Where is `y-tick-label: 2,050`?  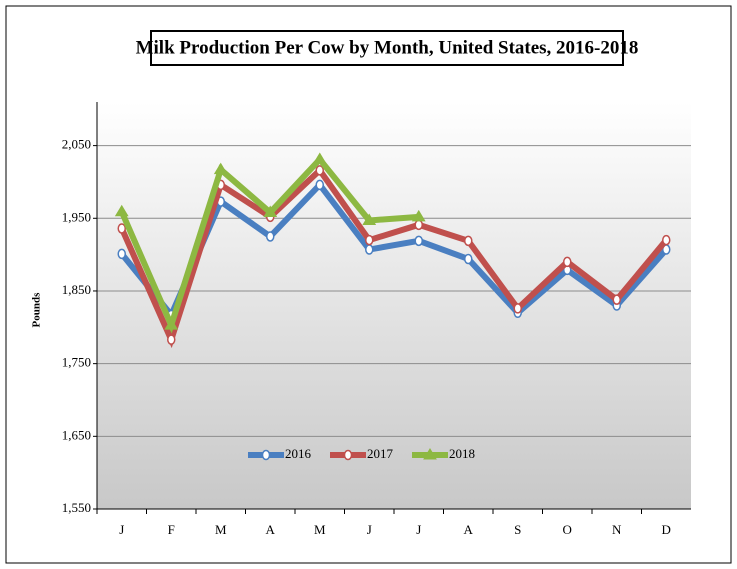
y-tick-label: 2,050 is located at coordinates (76, 144).